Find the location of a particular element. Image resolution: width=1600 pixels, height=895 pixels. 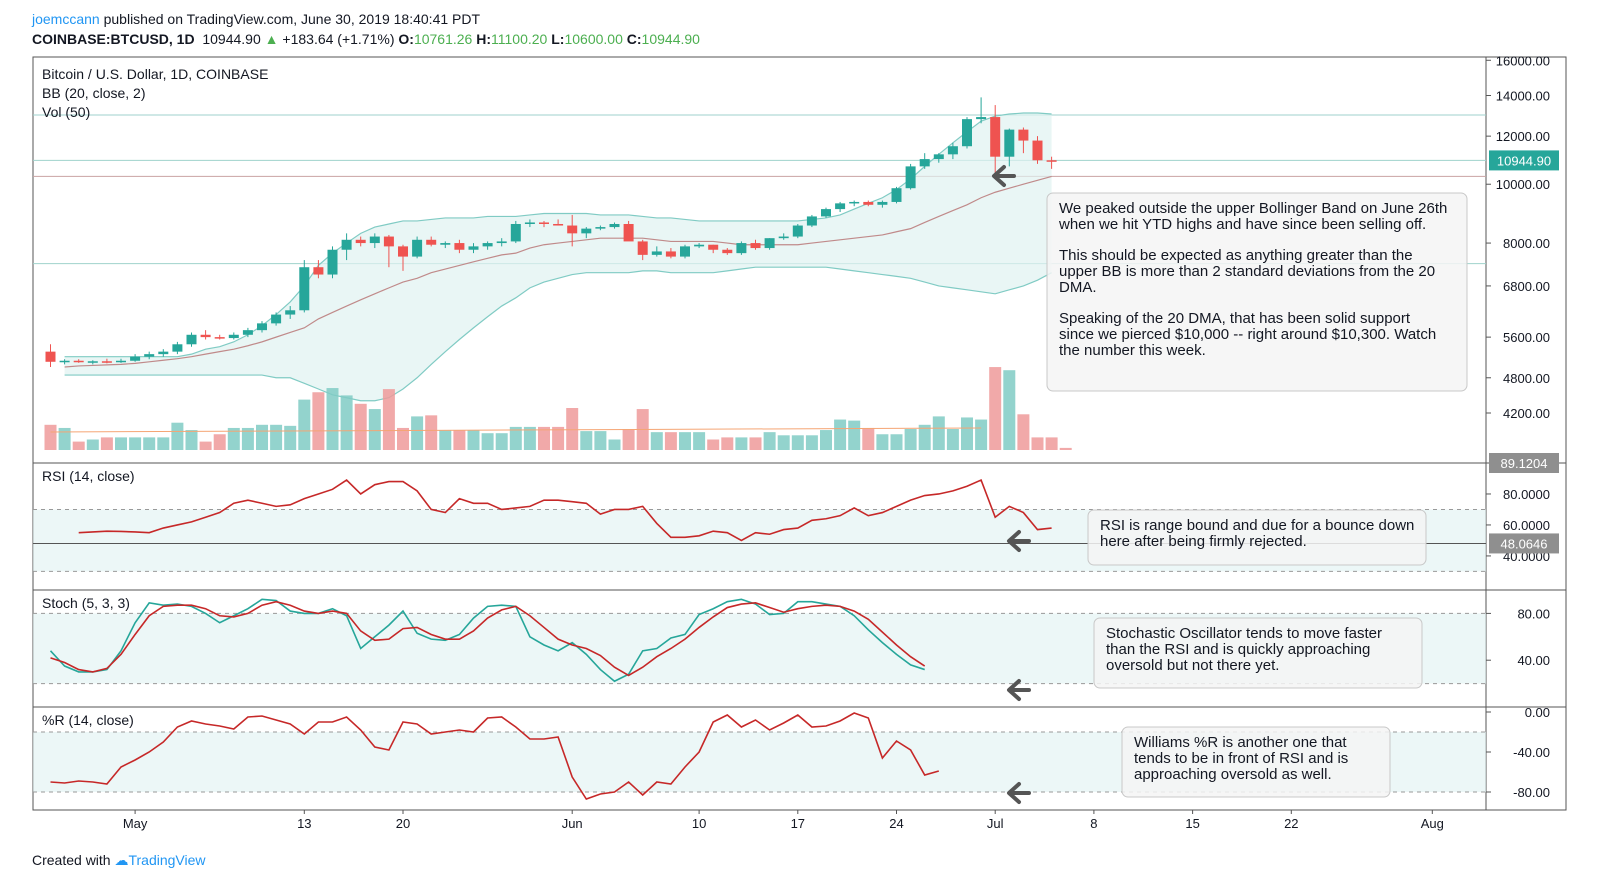

x-tick-label: Jul is located at coordinates (995, 823).